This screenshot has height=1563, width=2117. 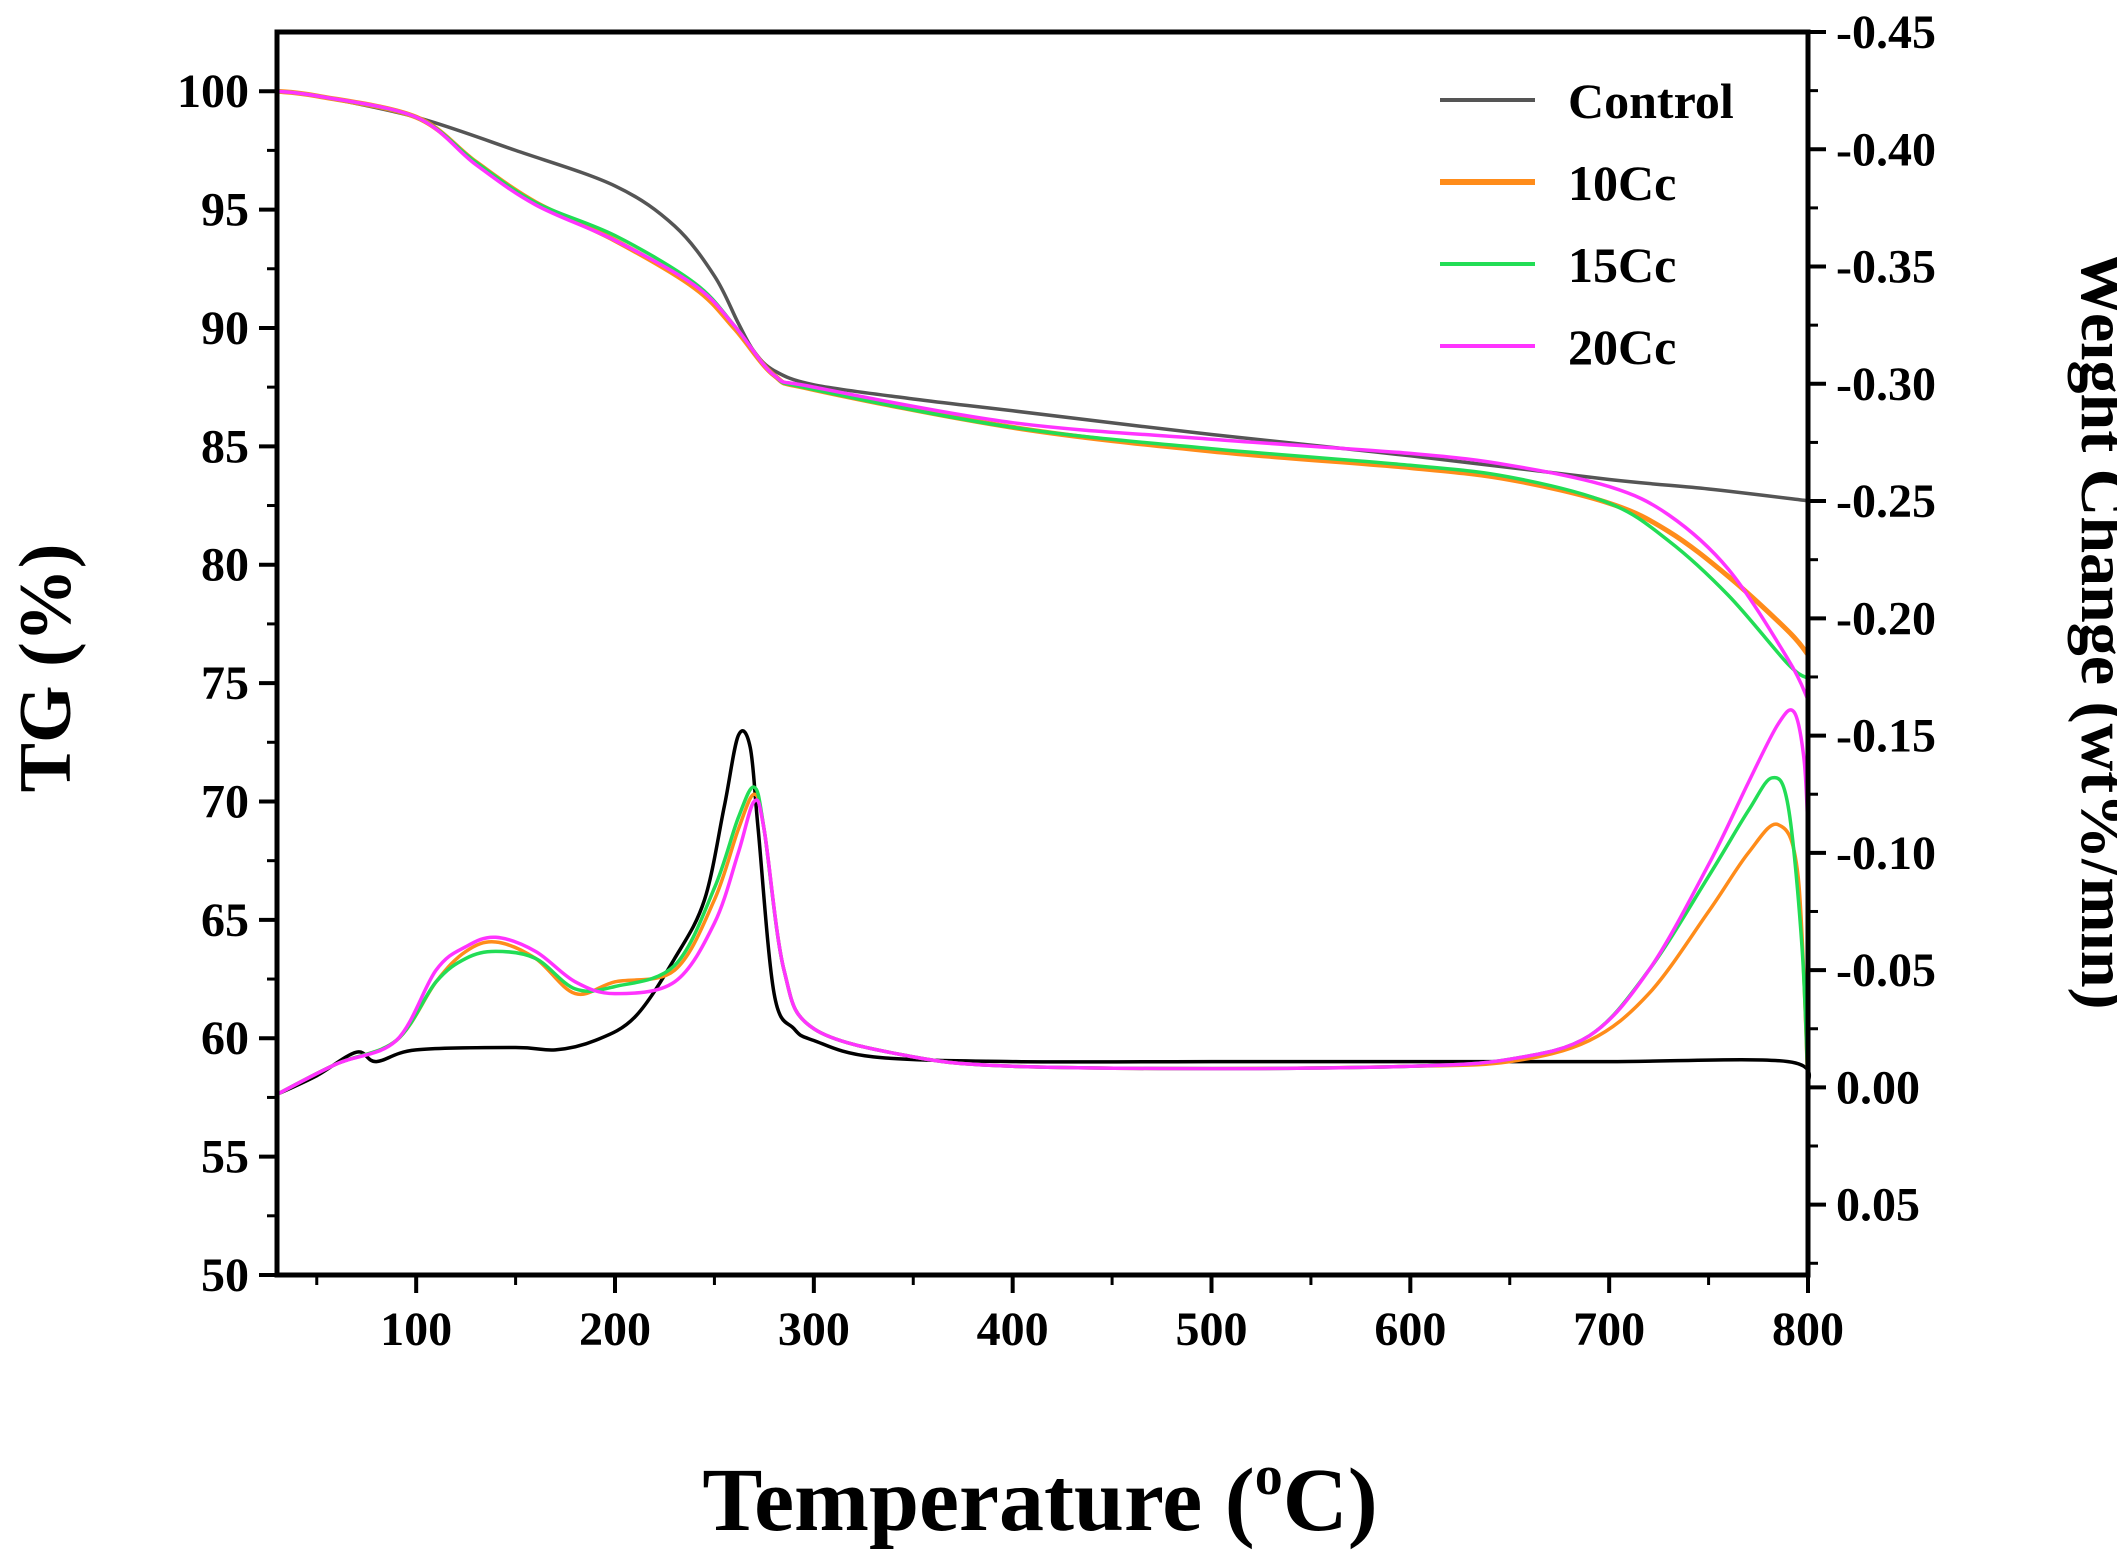 What do you see at coordinates (1886, 384) in the screenshot?
I see `y2-tick-label: -0.30` at bounding box center [1886, 384].